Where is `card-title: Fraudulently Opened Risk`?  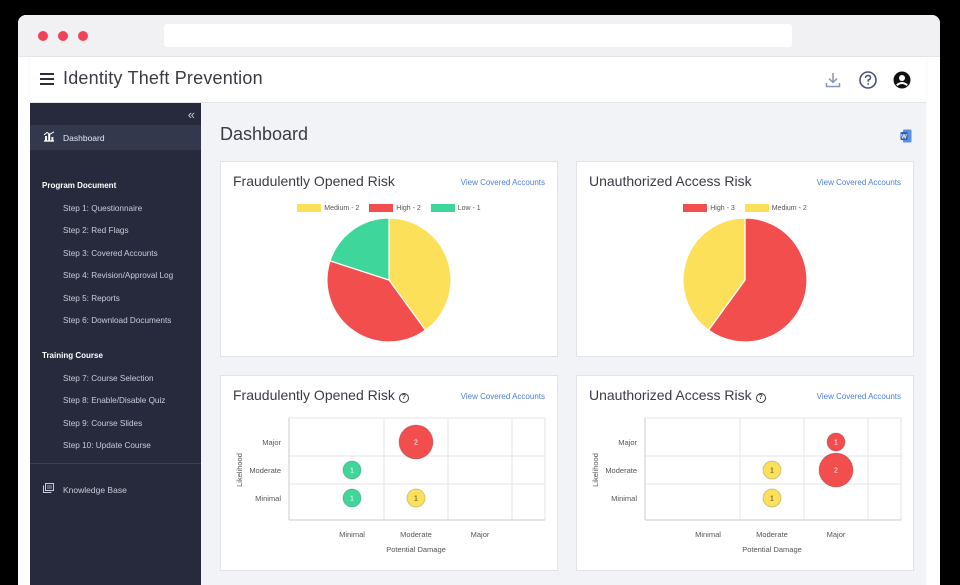
card-title: Fraudulently Opened Risk is located at coordinates (314, 181).